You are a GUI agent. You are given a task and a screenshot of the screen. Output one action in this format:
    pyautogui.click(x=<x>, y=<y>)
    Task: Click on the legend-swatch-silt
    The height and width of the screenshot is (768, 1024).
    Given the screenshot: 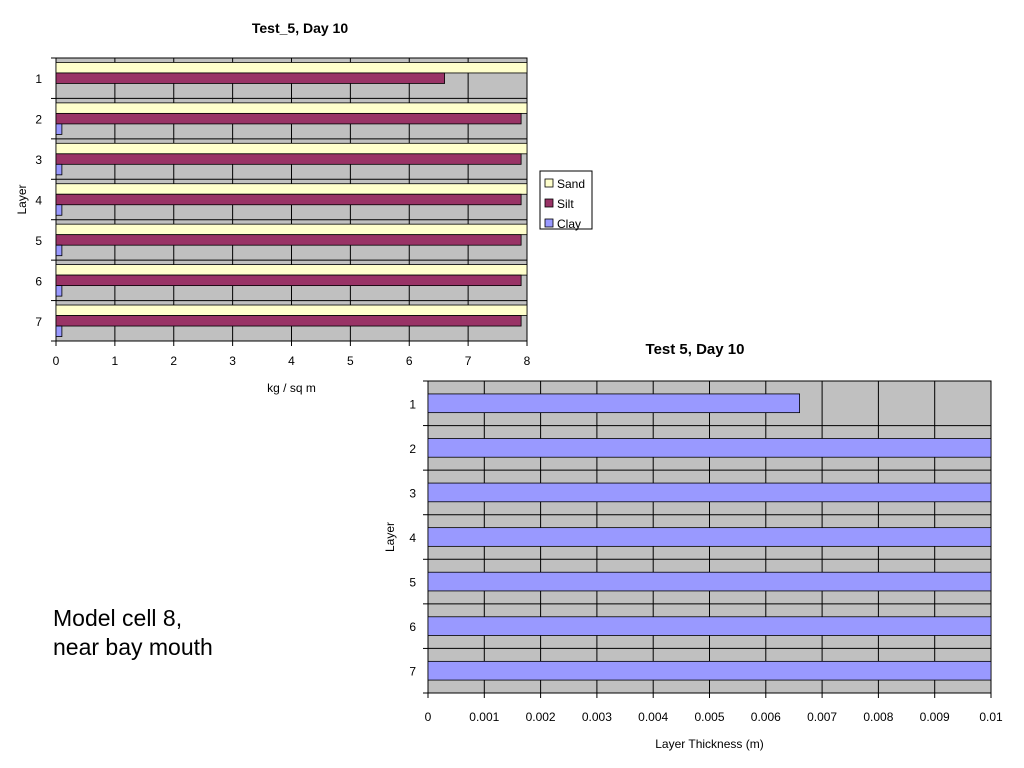 What is the action you would take?
    pyautogui.click(x=549, y=203)
    